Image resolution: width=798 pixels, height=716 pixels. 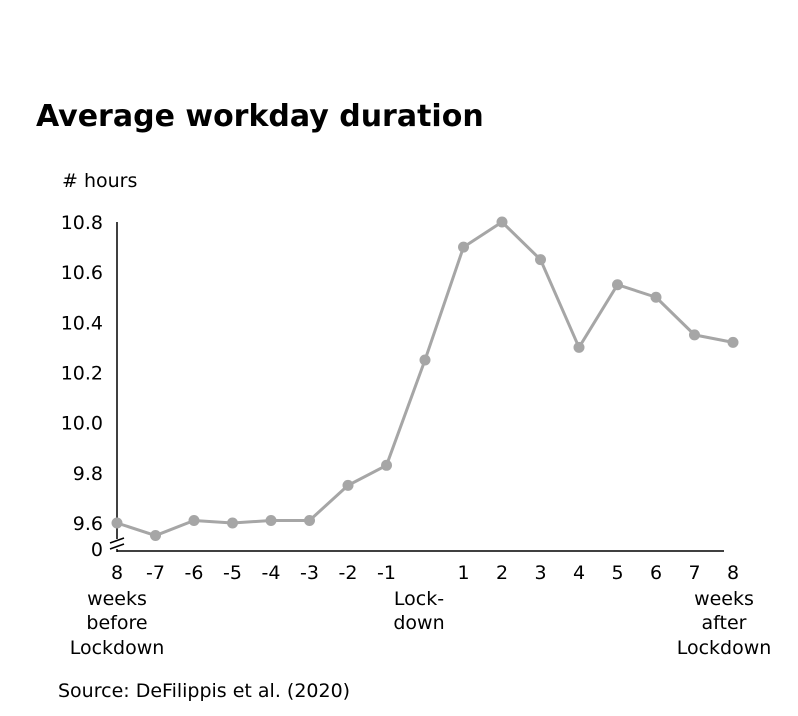 What do you see at coordinates (88, 524) in the screenshot?
I see `y-tick-label: 9.6` at bounding box center [88, 524].